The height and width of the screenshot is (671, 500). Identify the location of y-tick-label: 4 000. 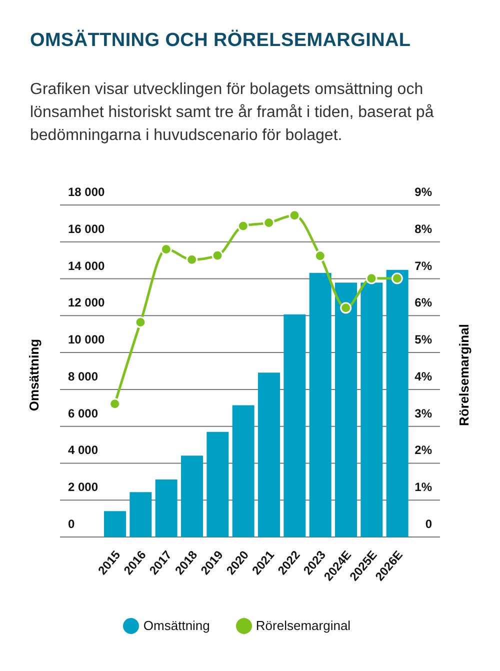
(83, 450).